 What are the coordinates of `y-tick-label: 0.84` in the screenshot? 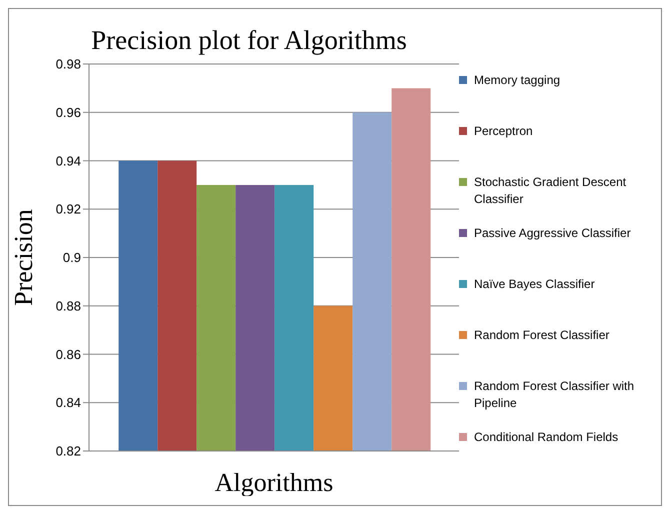 It's located at (68, 402).